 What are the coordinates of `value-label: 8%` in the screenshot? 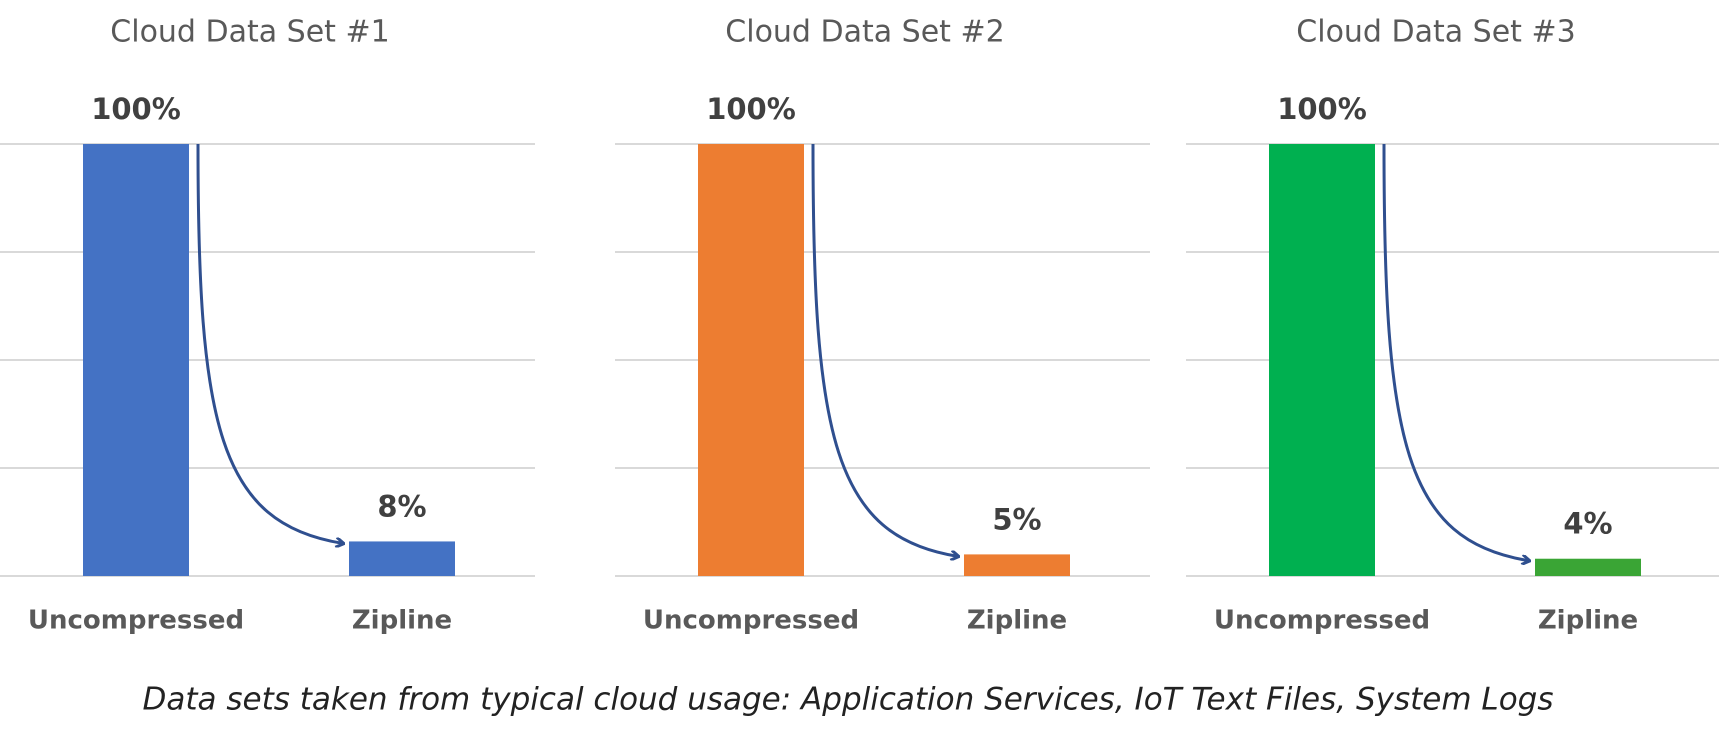 It's located at (401, 506).